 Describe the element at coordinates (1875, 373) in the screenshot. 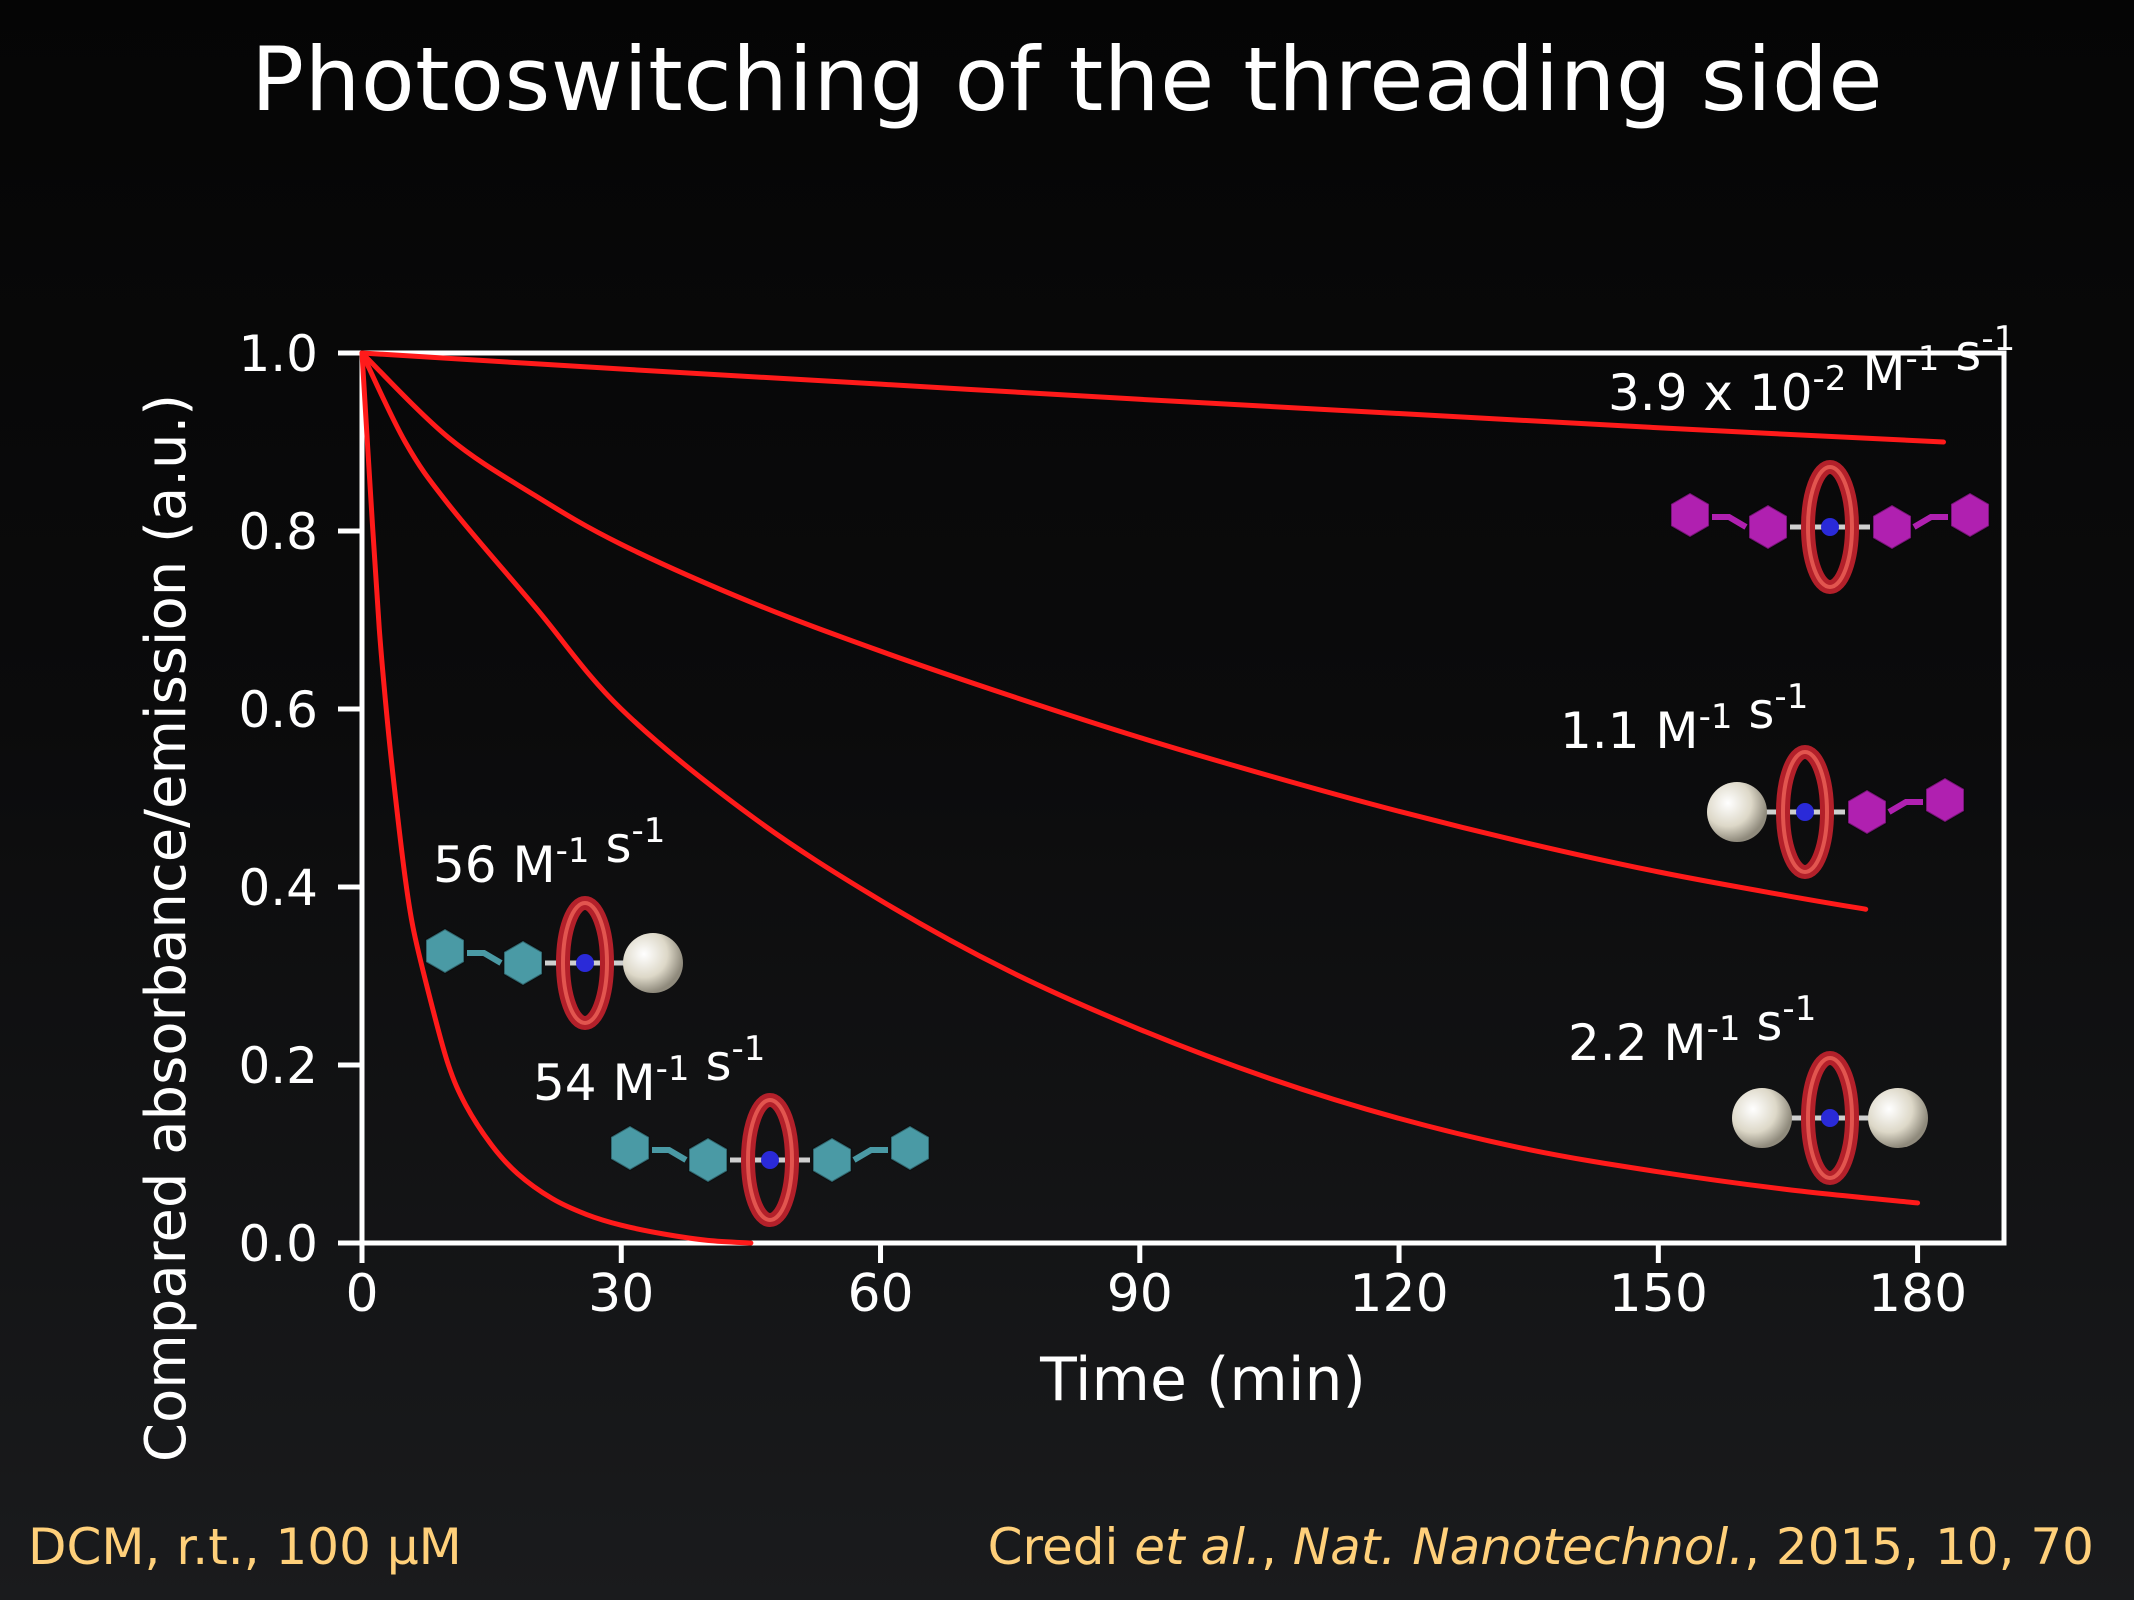

I see `rate-text: M` at that location.